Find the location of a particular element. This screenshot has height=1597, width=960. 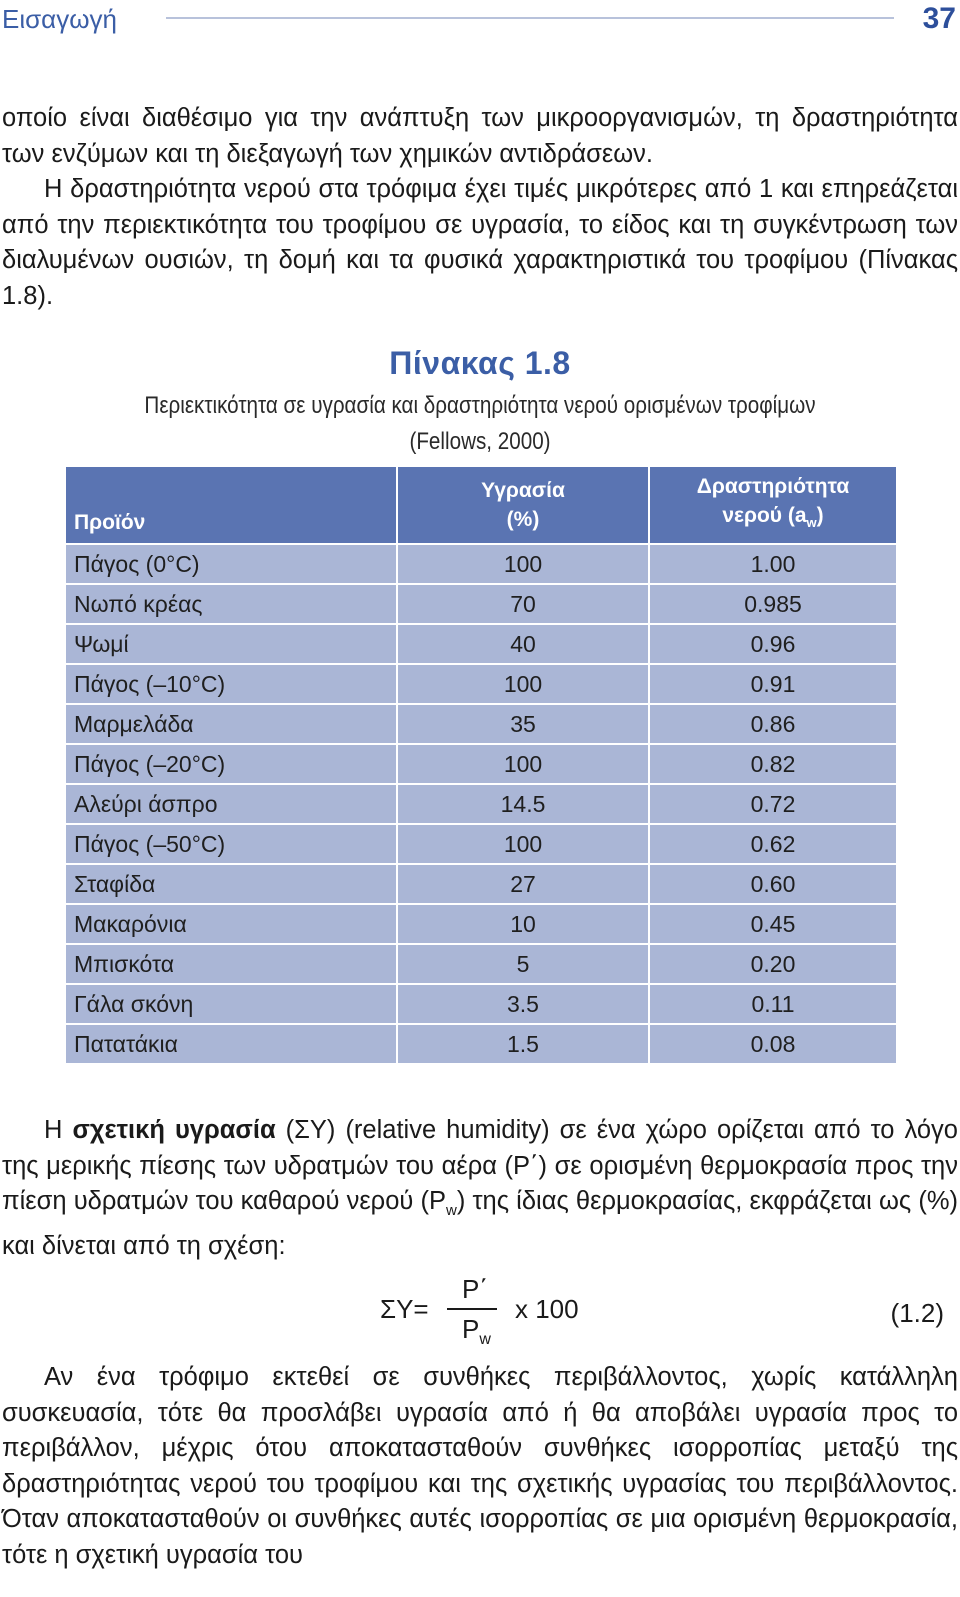

header-product: Προϊόν is located at coordinates (231, 506).